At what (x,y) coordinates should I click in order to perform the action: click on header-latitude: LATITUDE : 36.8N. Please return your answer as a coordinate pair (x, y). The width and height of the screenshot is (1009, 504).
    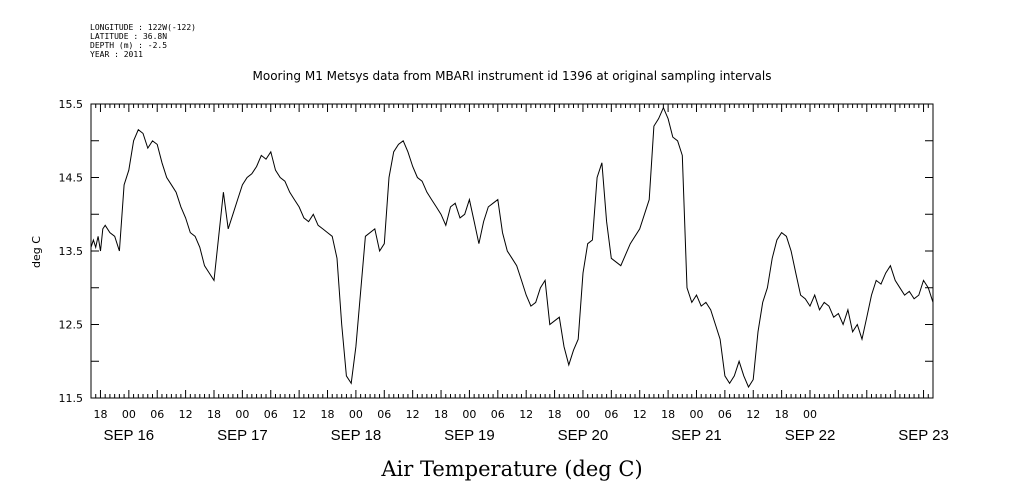
    Looking at the image, I should click on (129, 36).